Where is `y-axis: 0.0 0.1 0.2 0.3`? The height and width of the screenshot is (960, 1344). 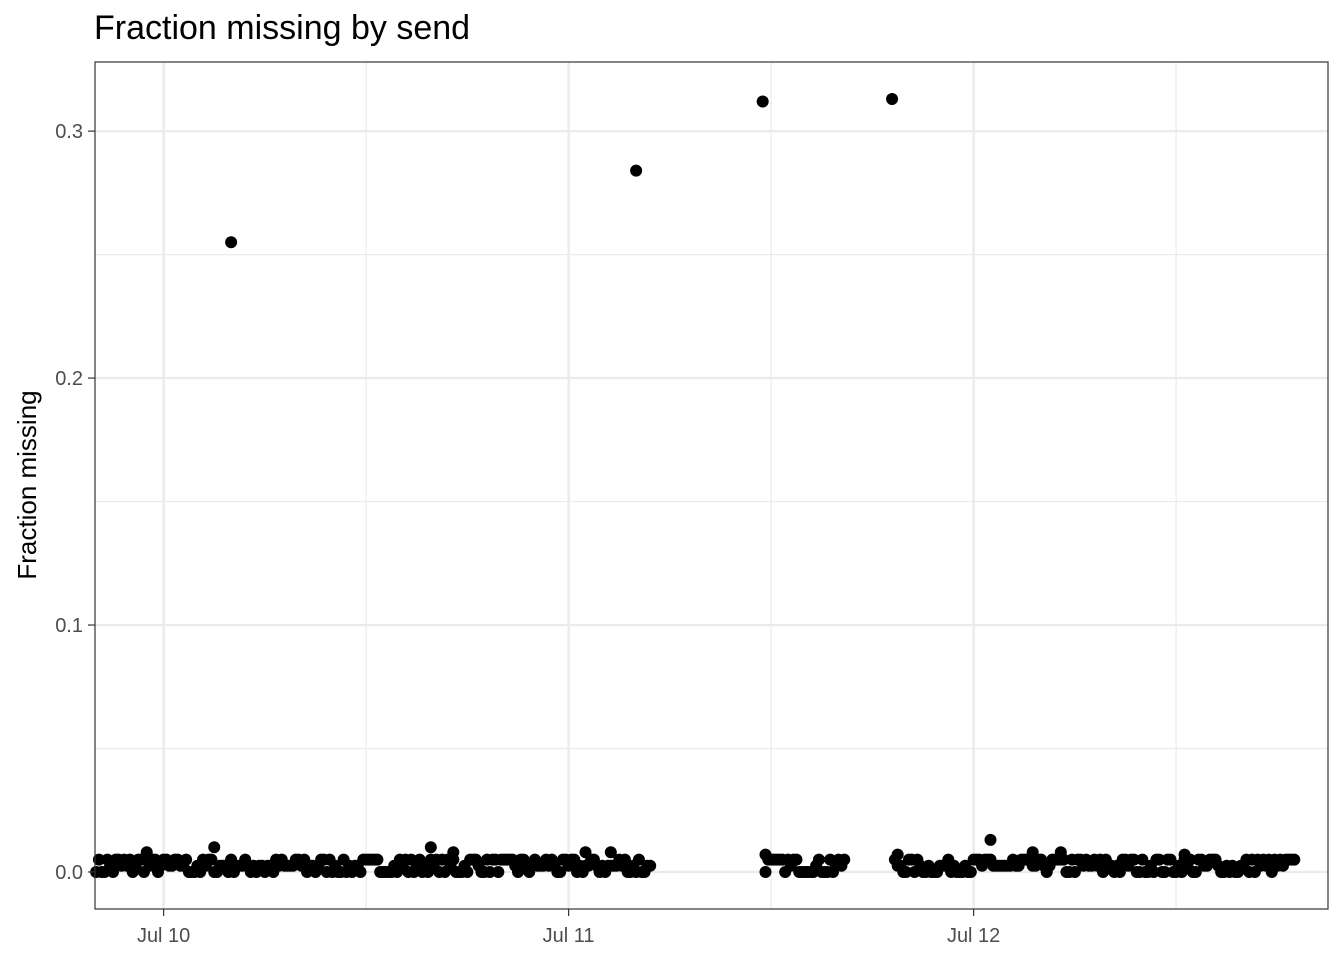
y-axis: 0.0 0.1 0.2 0.3 is located at coordinates (75, 502).